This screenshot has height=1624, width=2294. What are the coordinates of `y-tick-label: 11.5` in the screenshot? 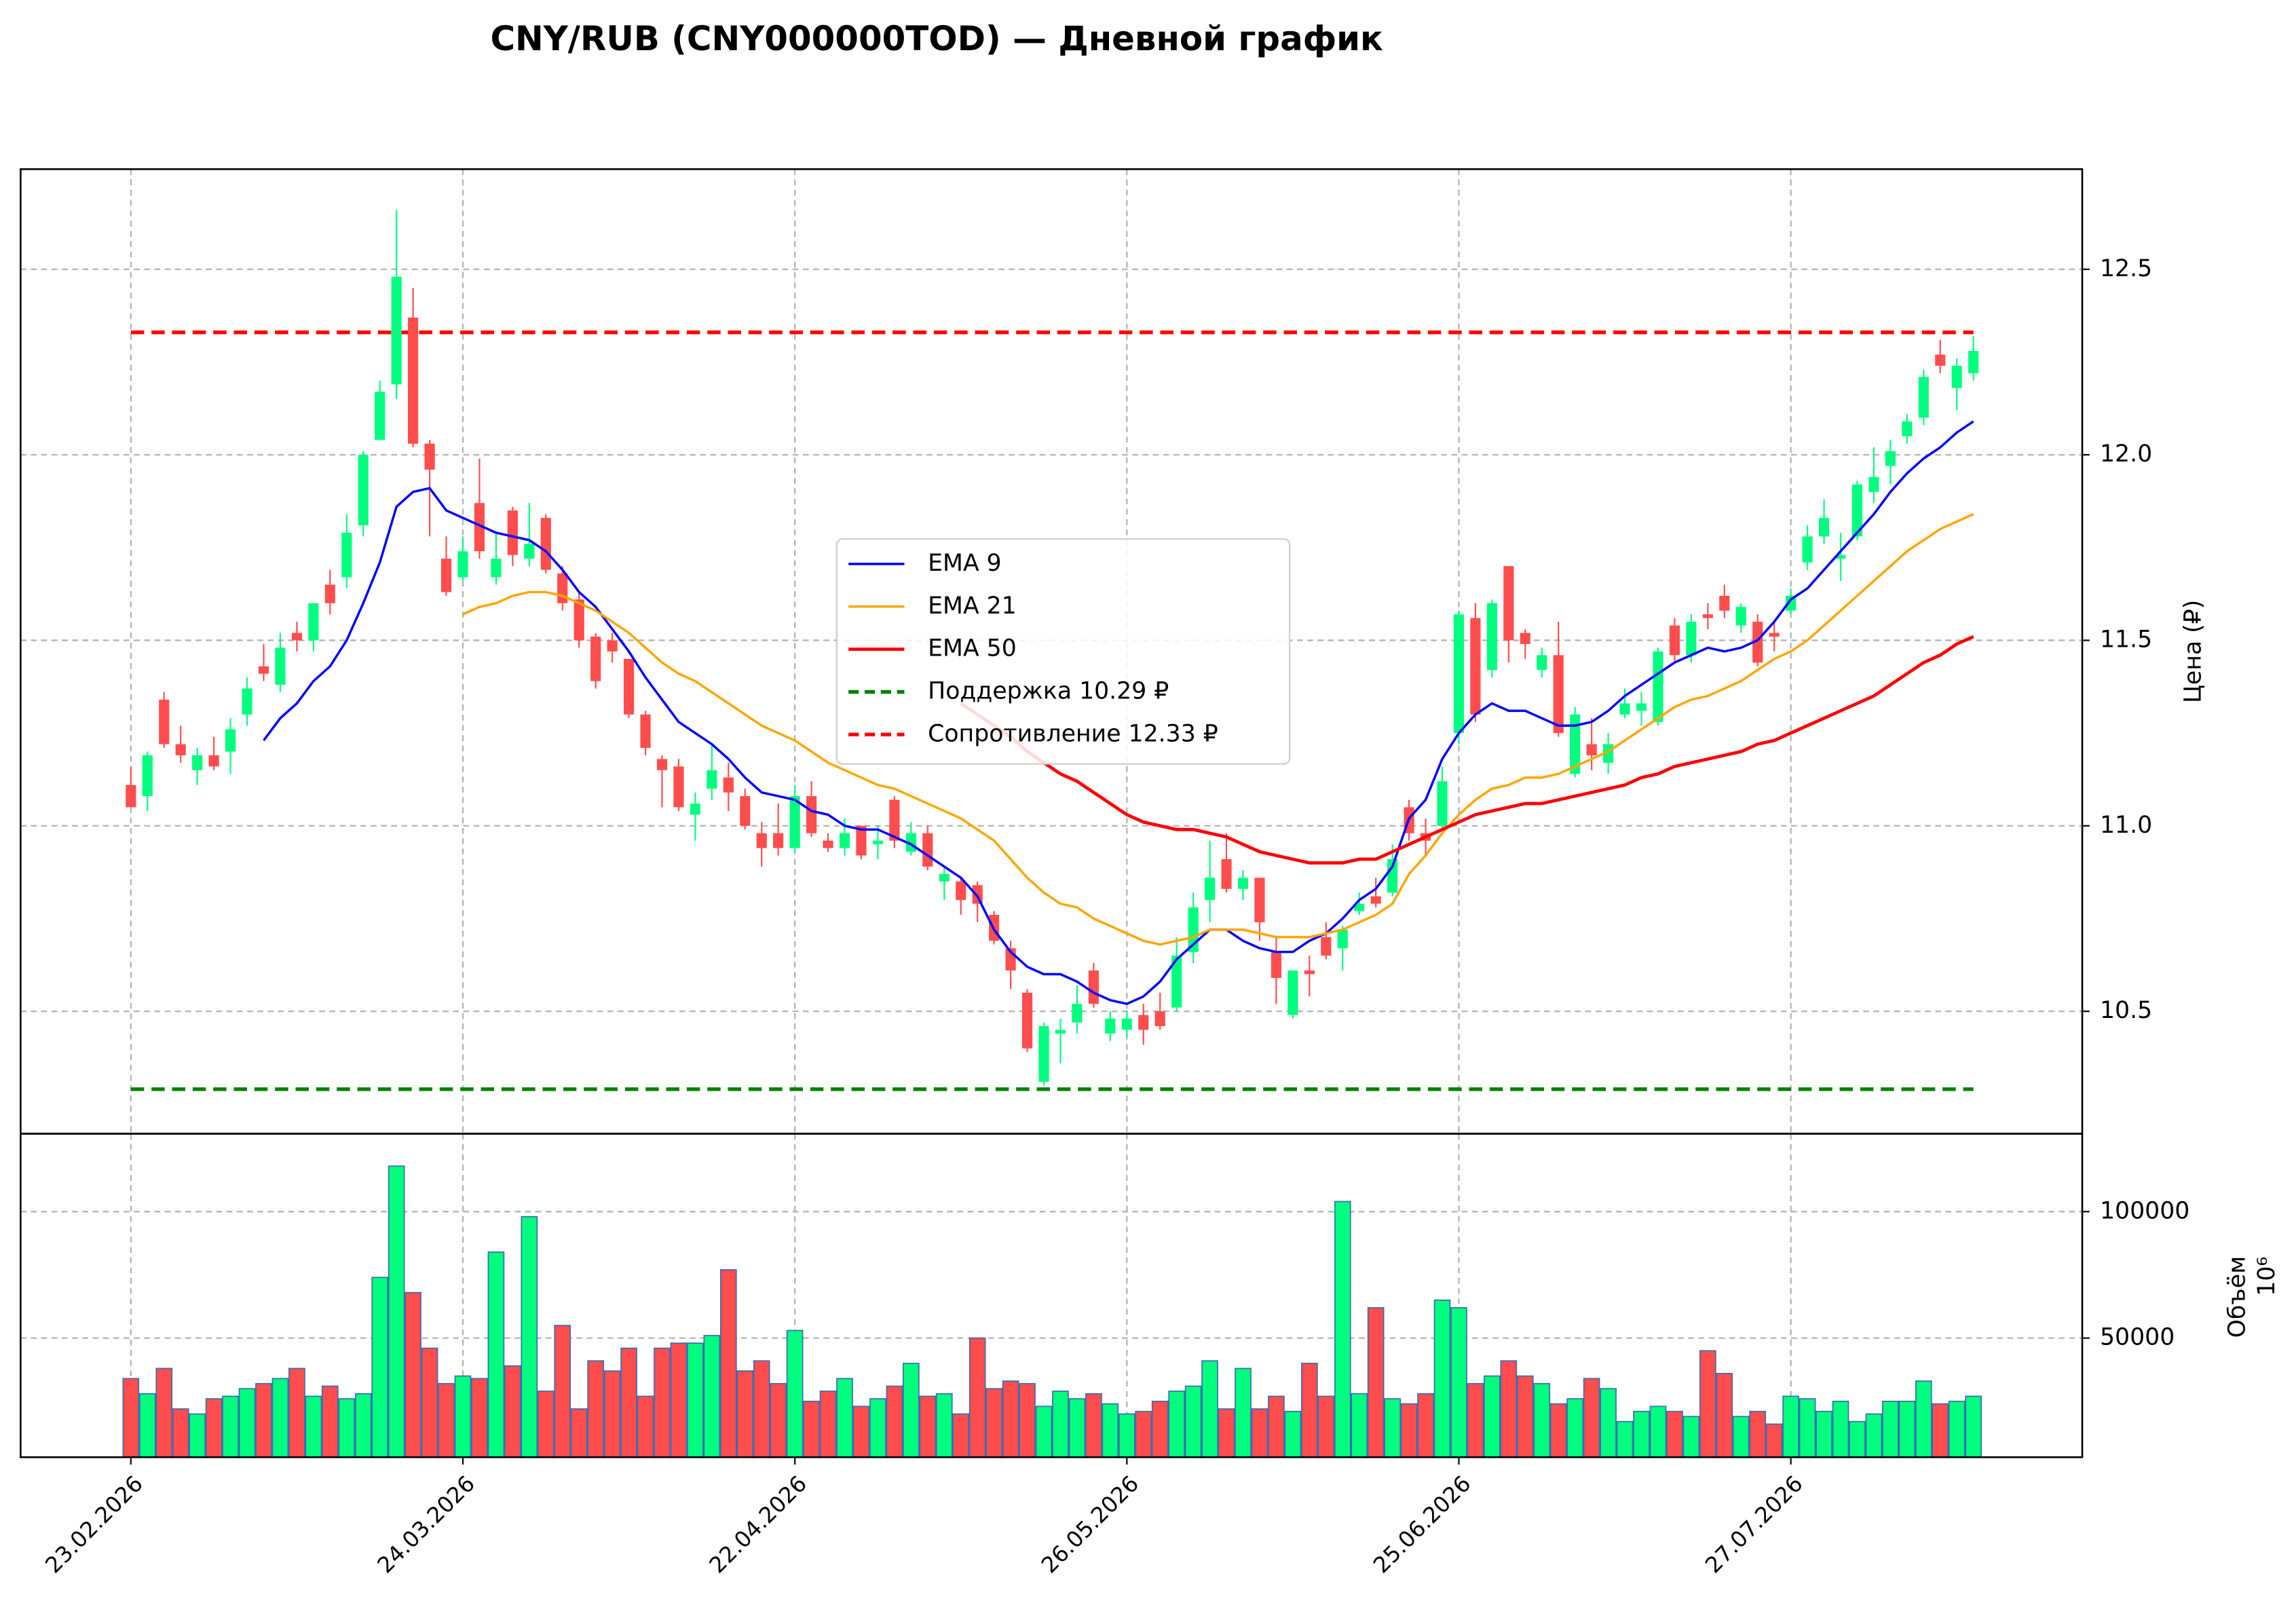 It's located at (2126, 639).